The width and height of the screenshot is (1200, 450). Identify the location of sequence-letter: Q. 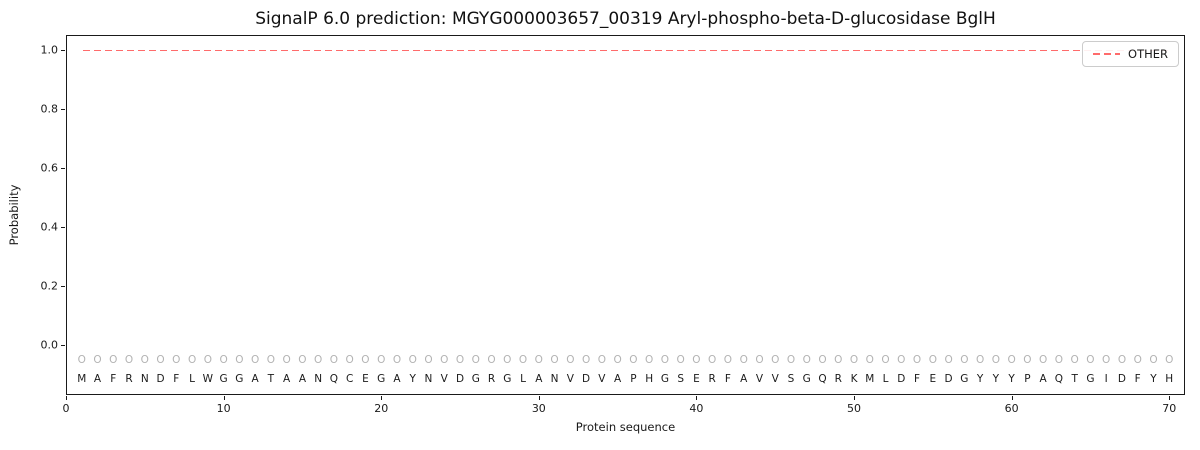
(822, 378).